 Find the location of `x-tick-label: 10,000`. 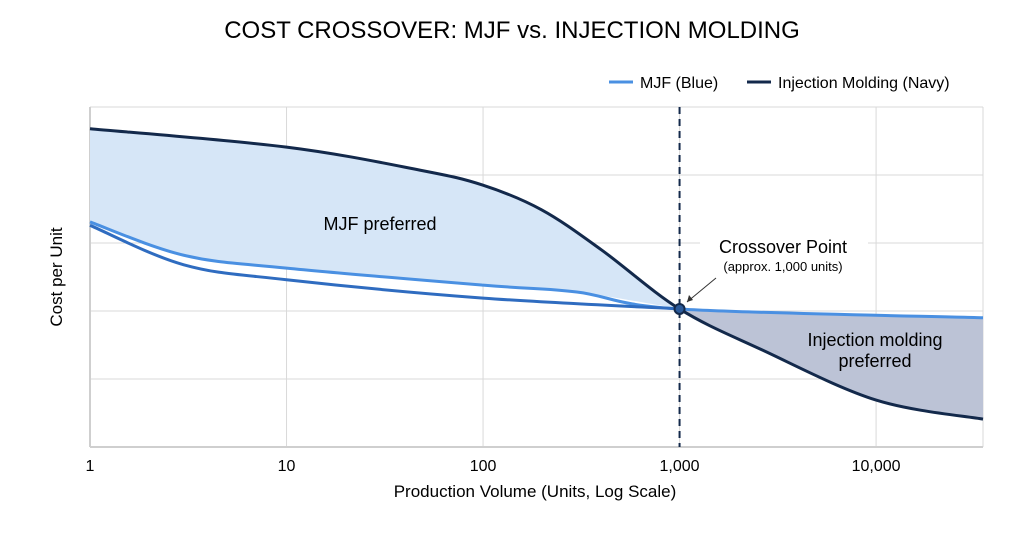

x-tick-label: 10,000 is located at coordinates (876, 466).